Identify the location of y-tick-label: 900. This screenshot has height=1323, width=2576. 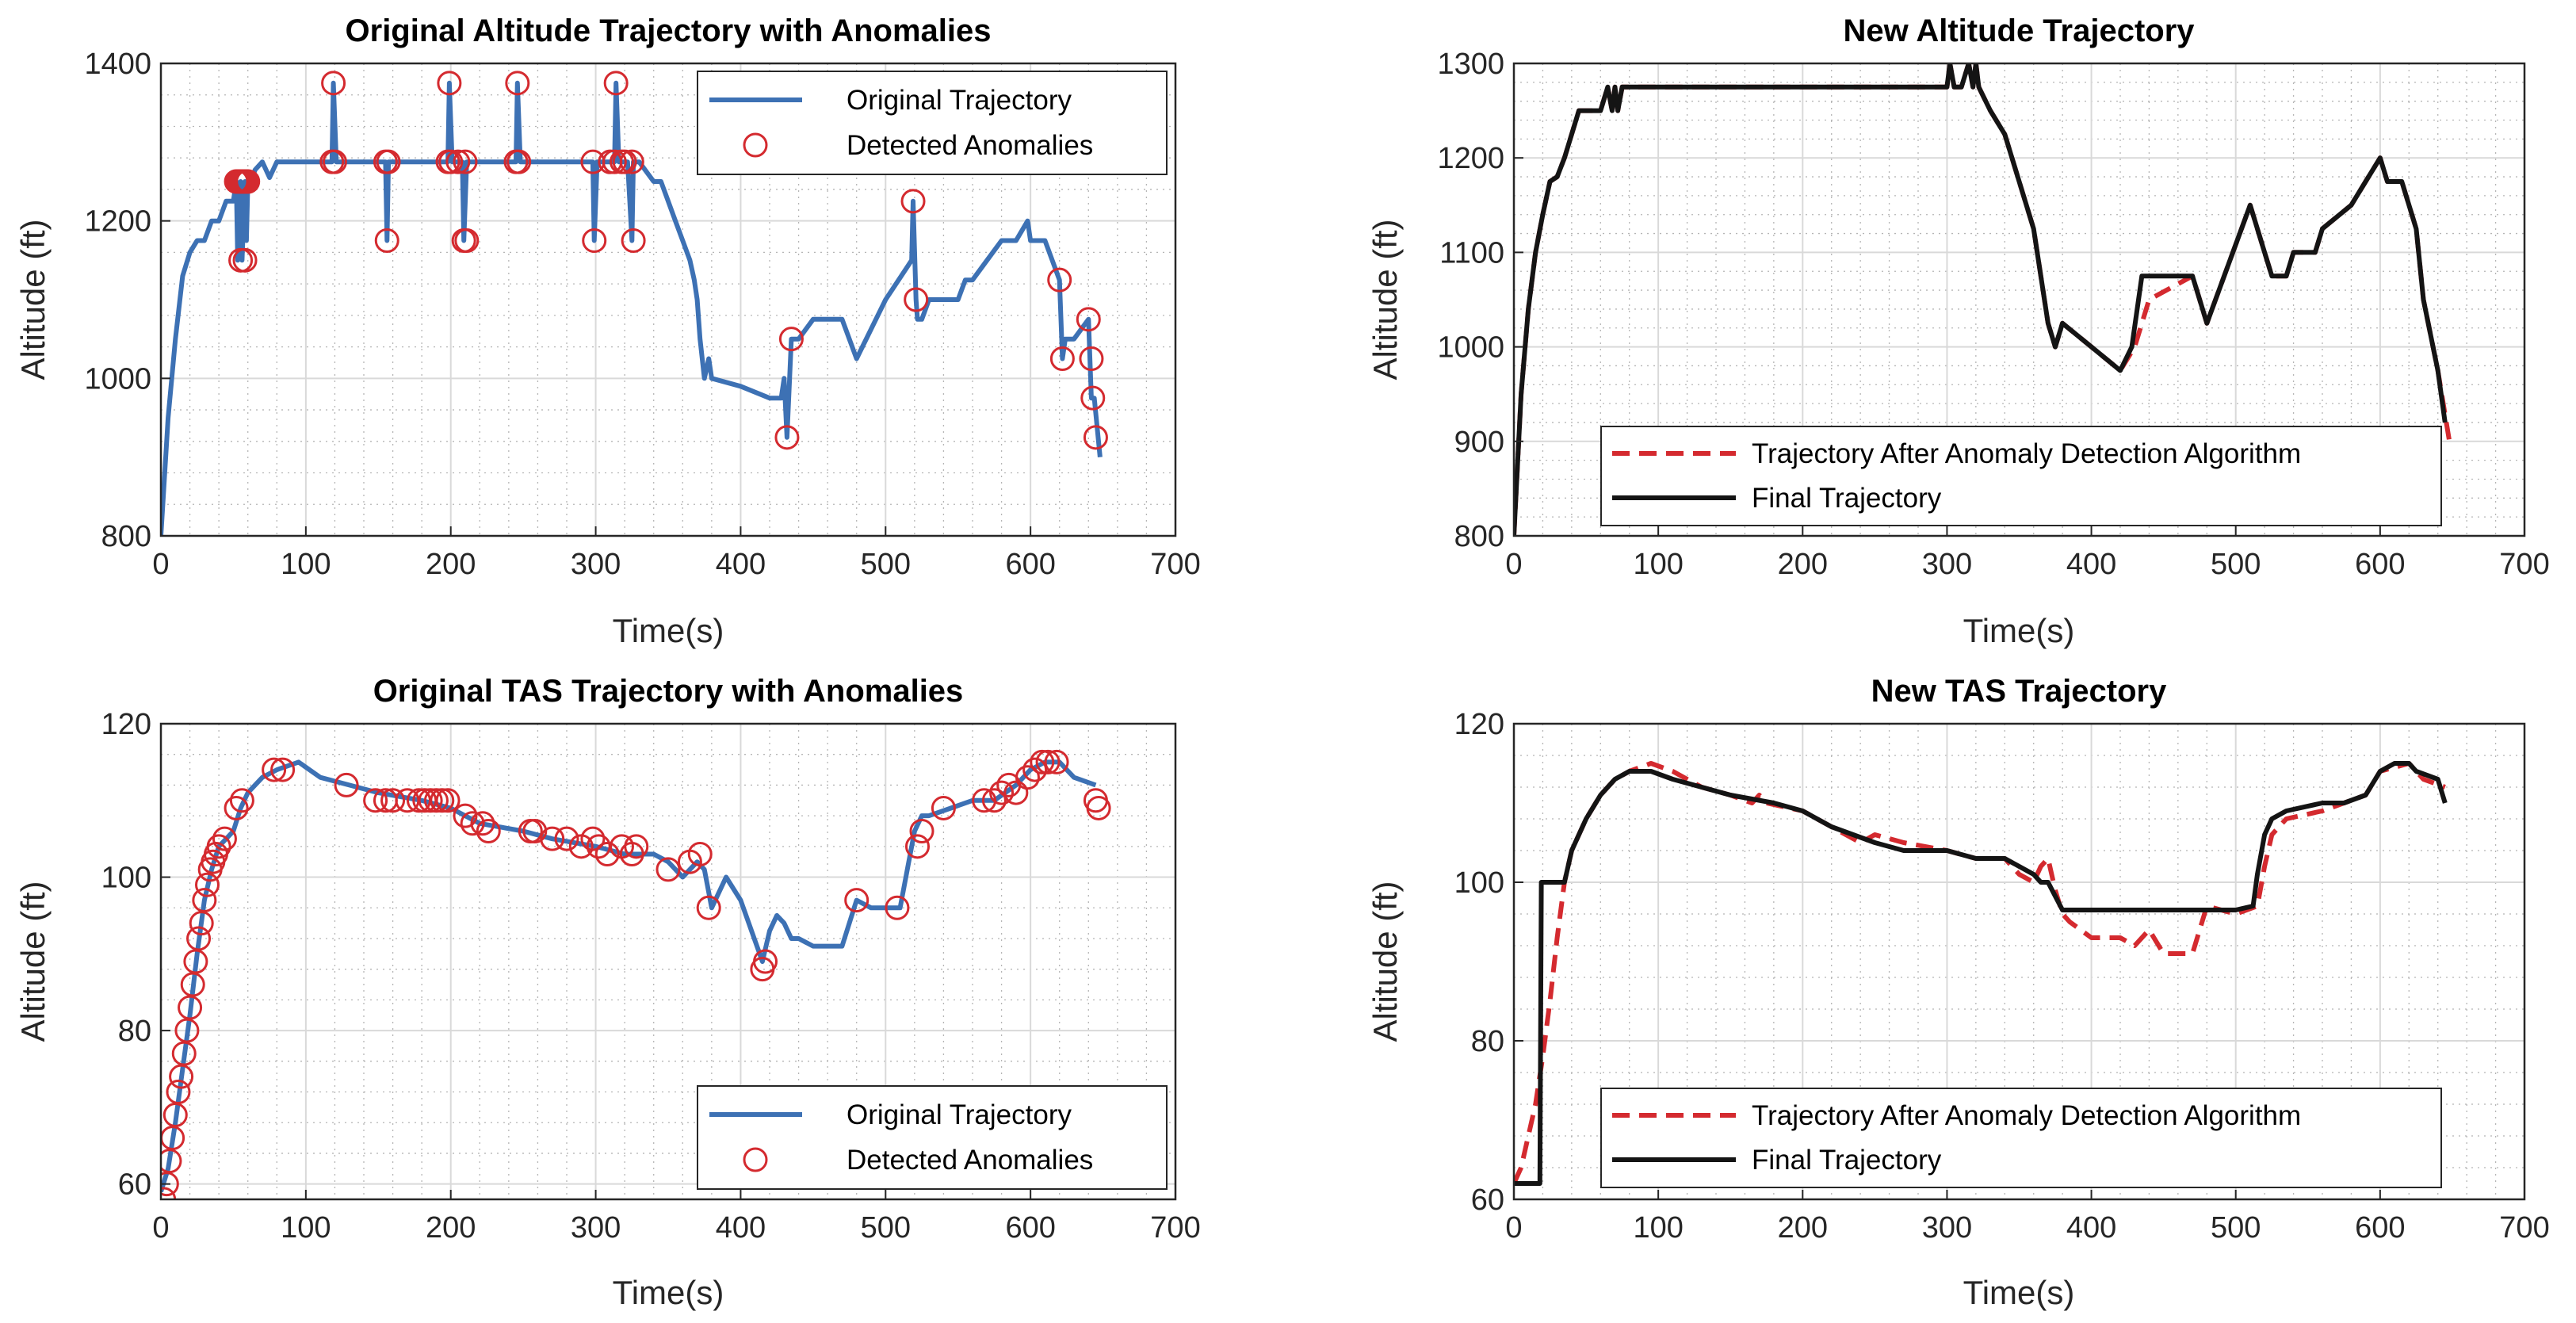
(1479, 442).